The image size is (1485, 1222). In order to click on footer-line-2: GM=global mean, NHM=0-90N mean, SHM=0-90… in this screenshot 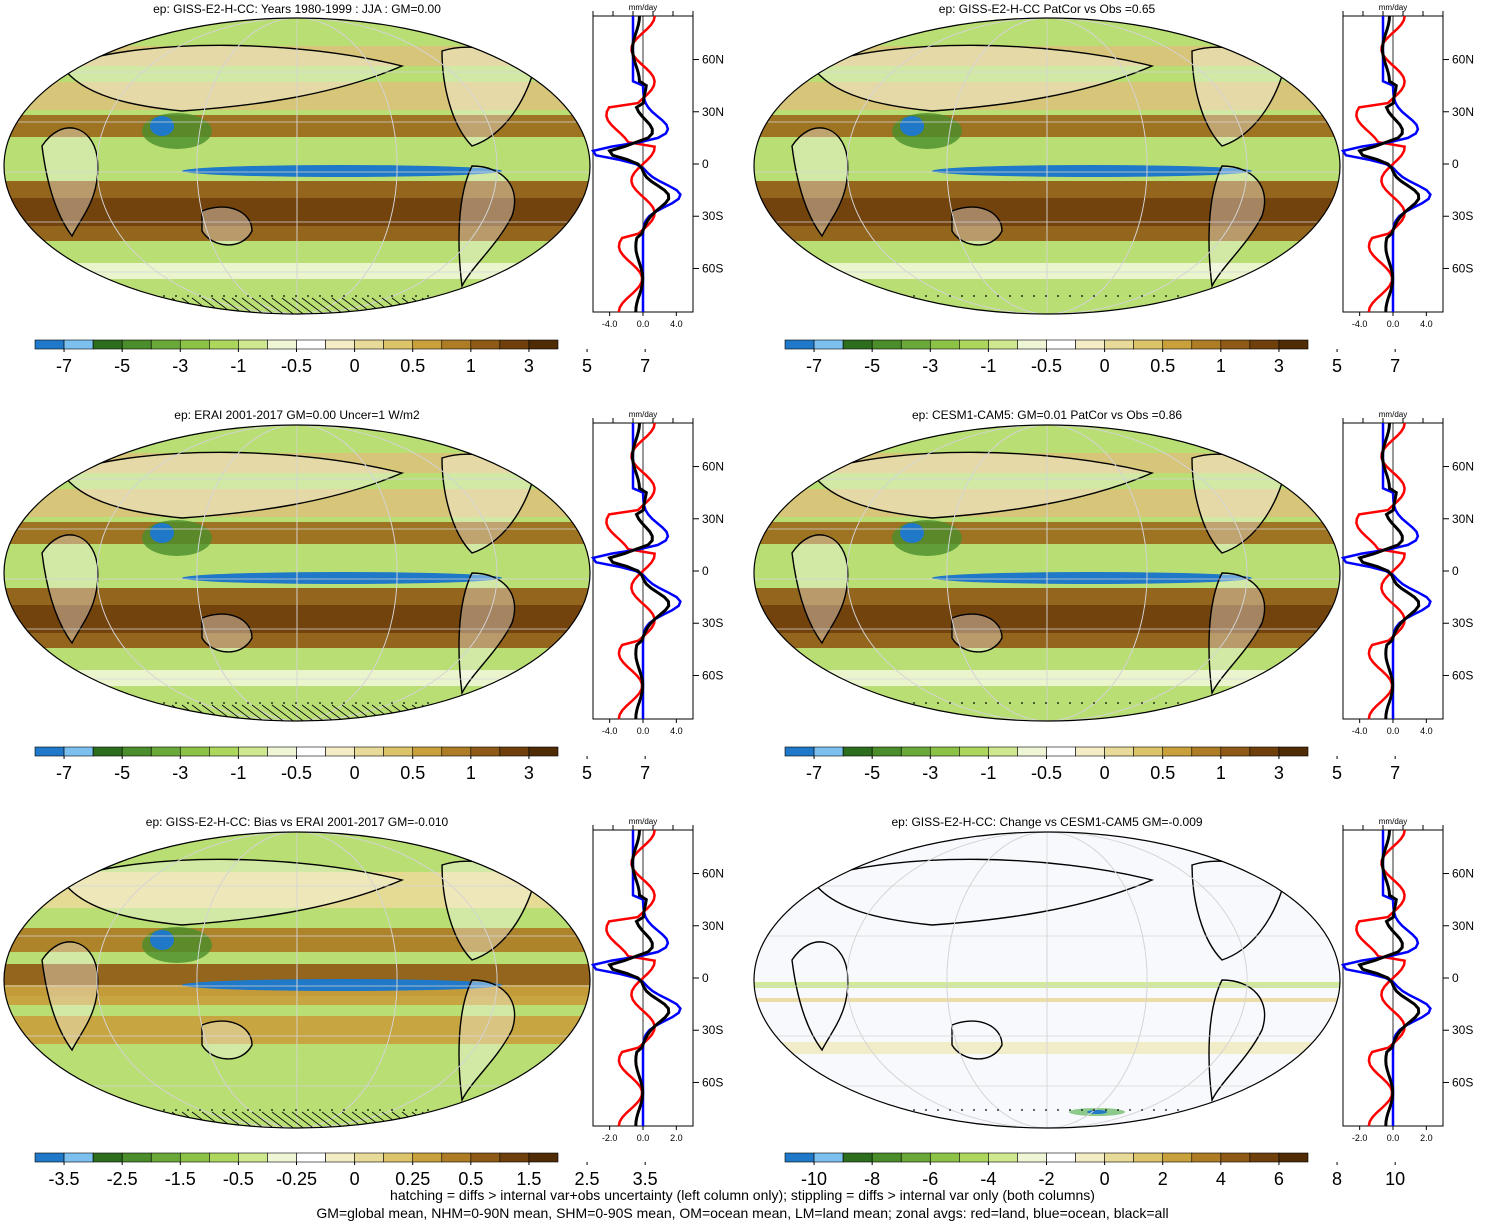, I will do `click(742, 1213)`.